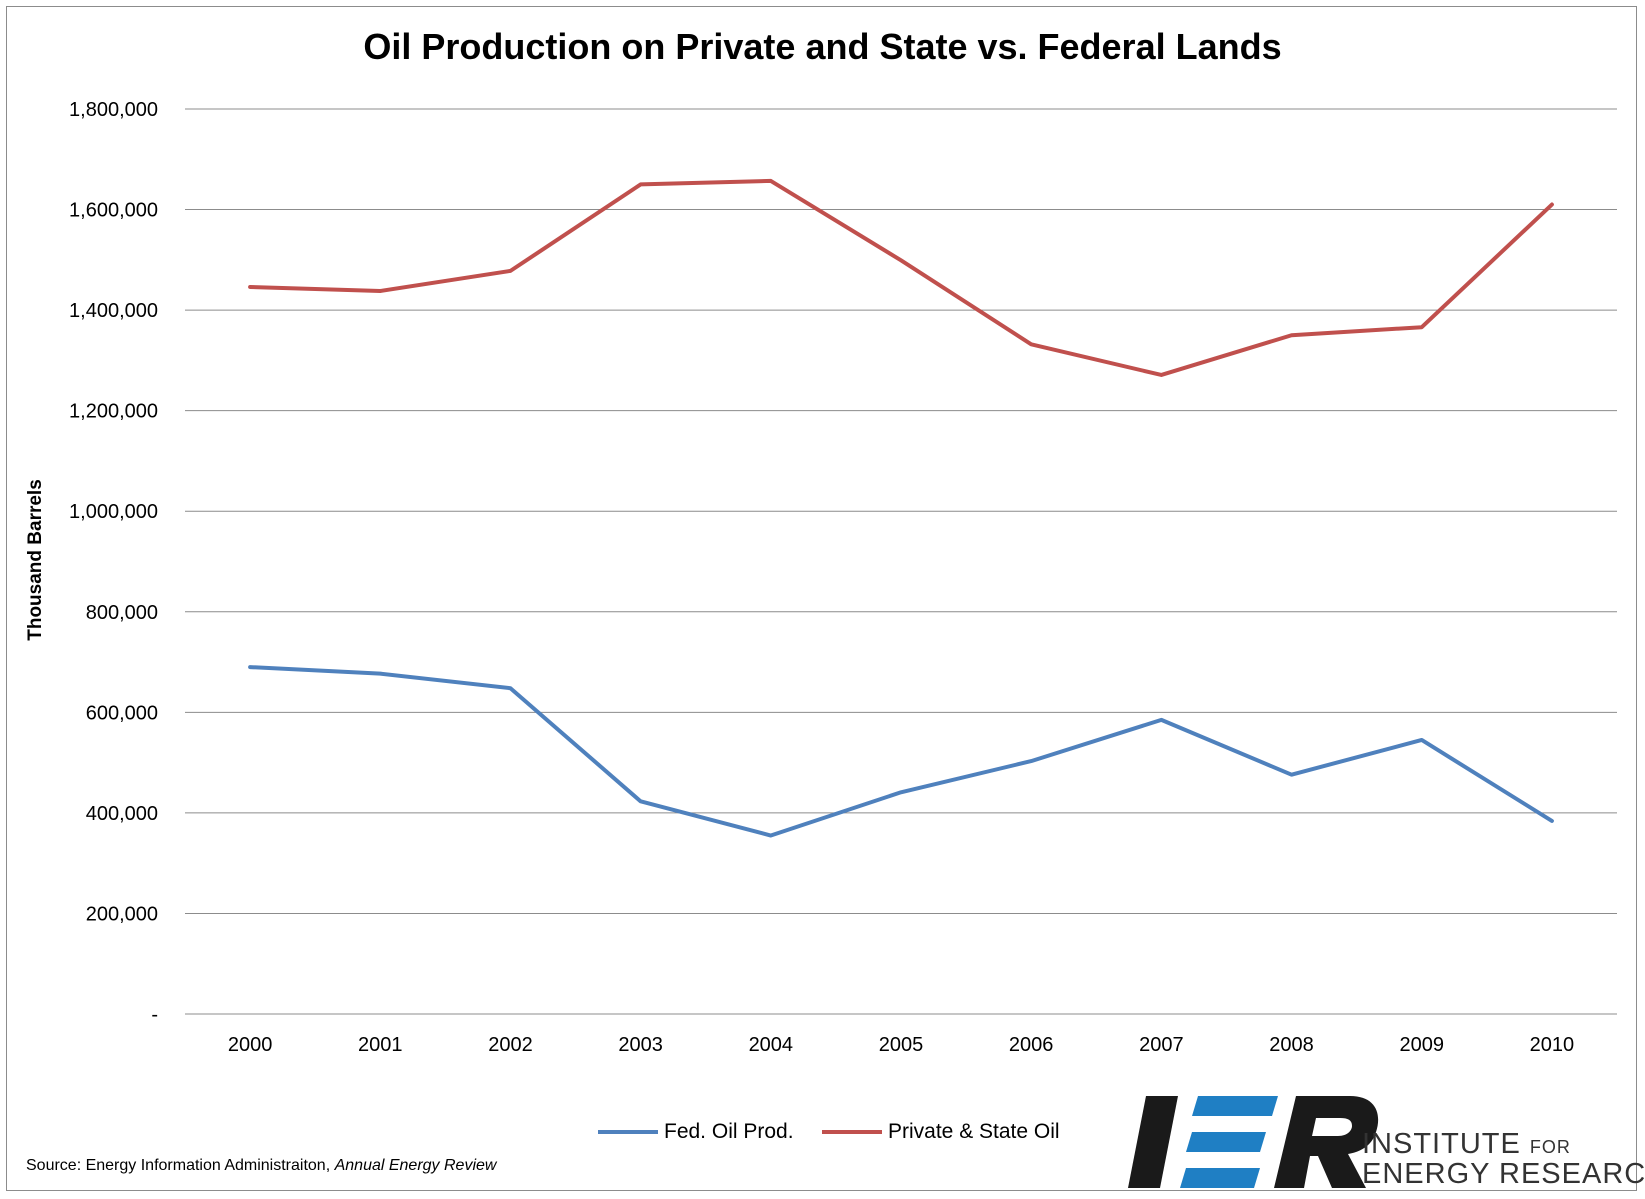  What do you see at coordinates (1031, 1045) in the screenshot?
I see `x-tick-label: 2006` at bounding box center [1031, 1045].